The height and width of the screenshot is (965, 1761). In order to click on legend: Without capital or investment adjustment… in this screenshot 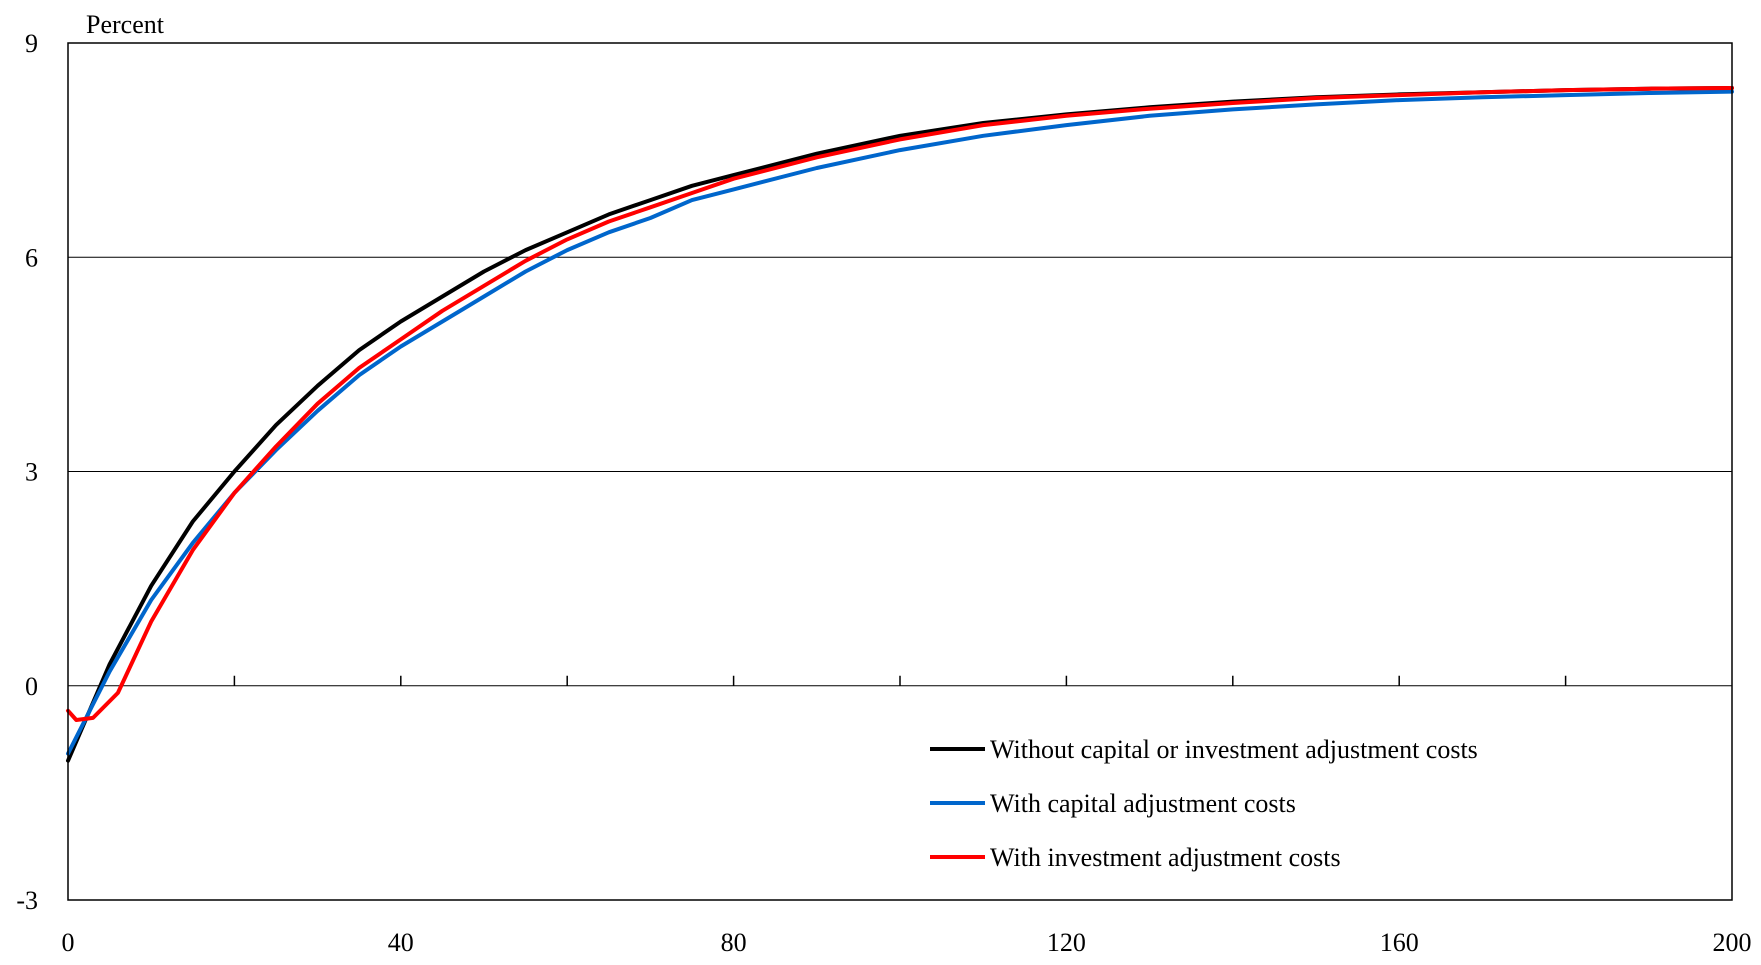, I will do `click(1204, 803)`.